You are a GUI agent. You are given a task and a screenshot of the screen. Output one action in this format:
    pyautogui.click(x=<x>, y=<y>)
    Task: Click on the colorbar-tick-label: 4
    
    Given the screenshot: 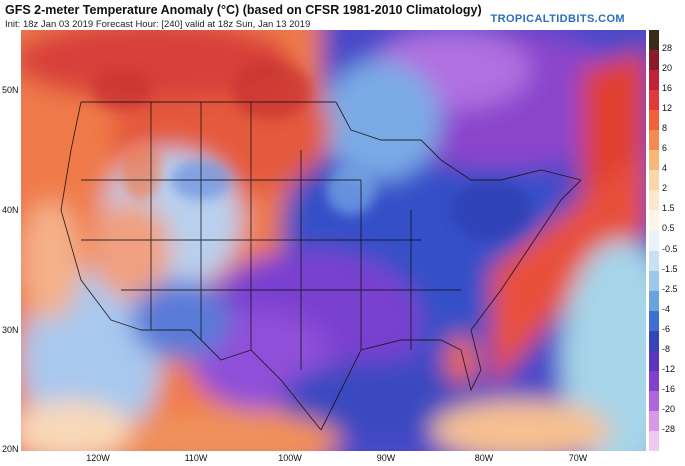 What is the action you would take?
    pyautogui.click(x=665, y=168)
    